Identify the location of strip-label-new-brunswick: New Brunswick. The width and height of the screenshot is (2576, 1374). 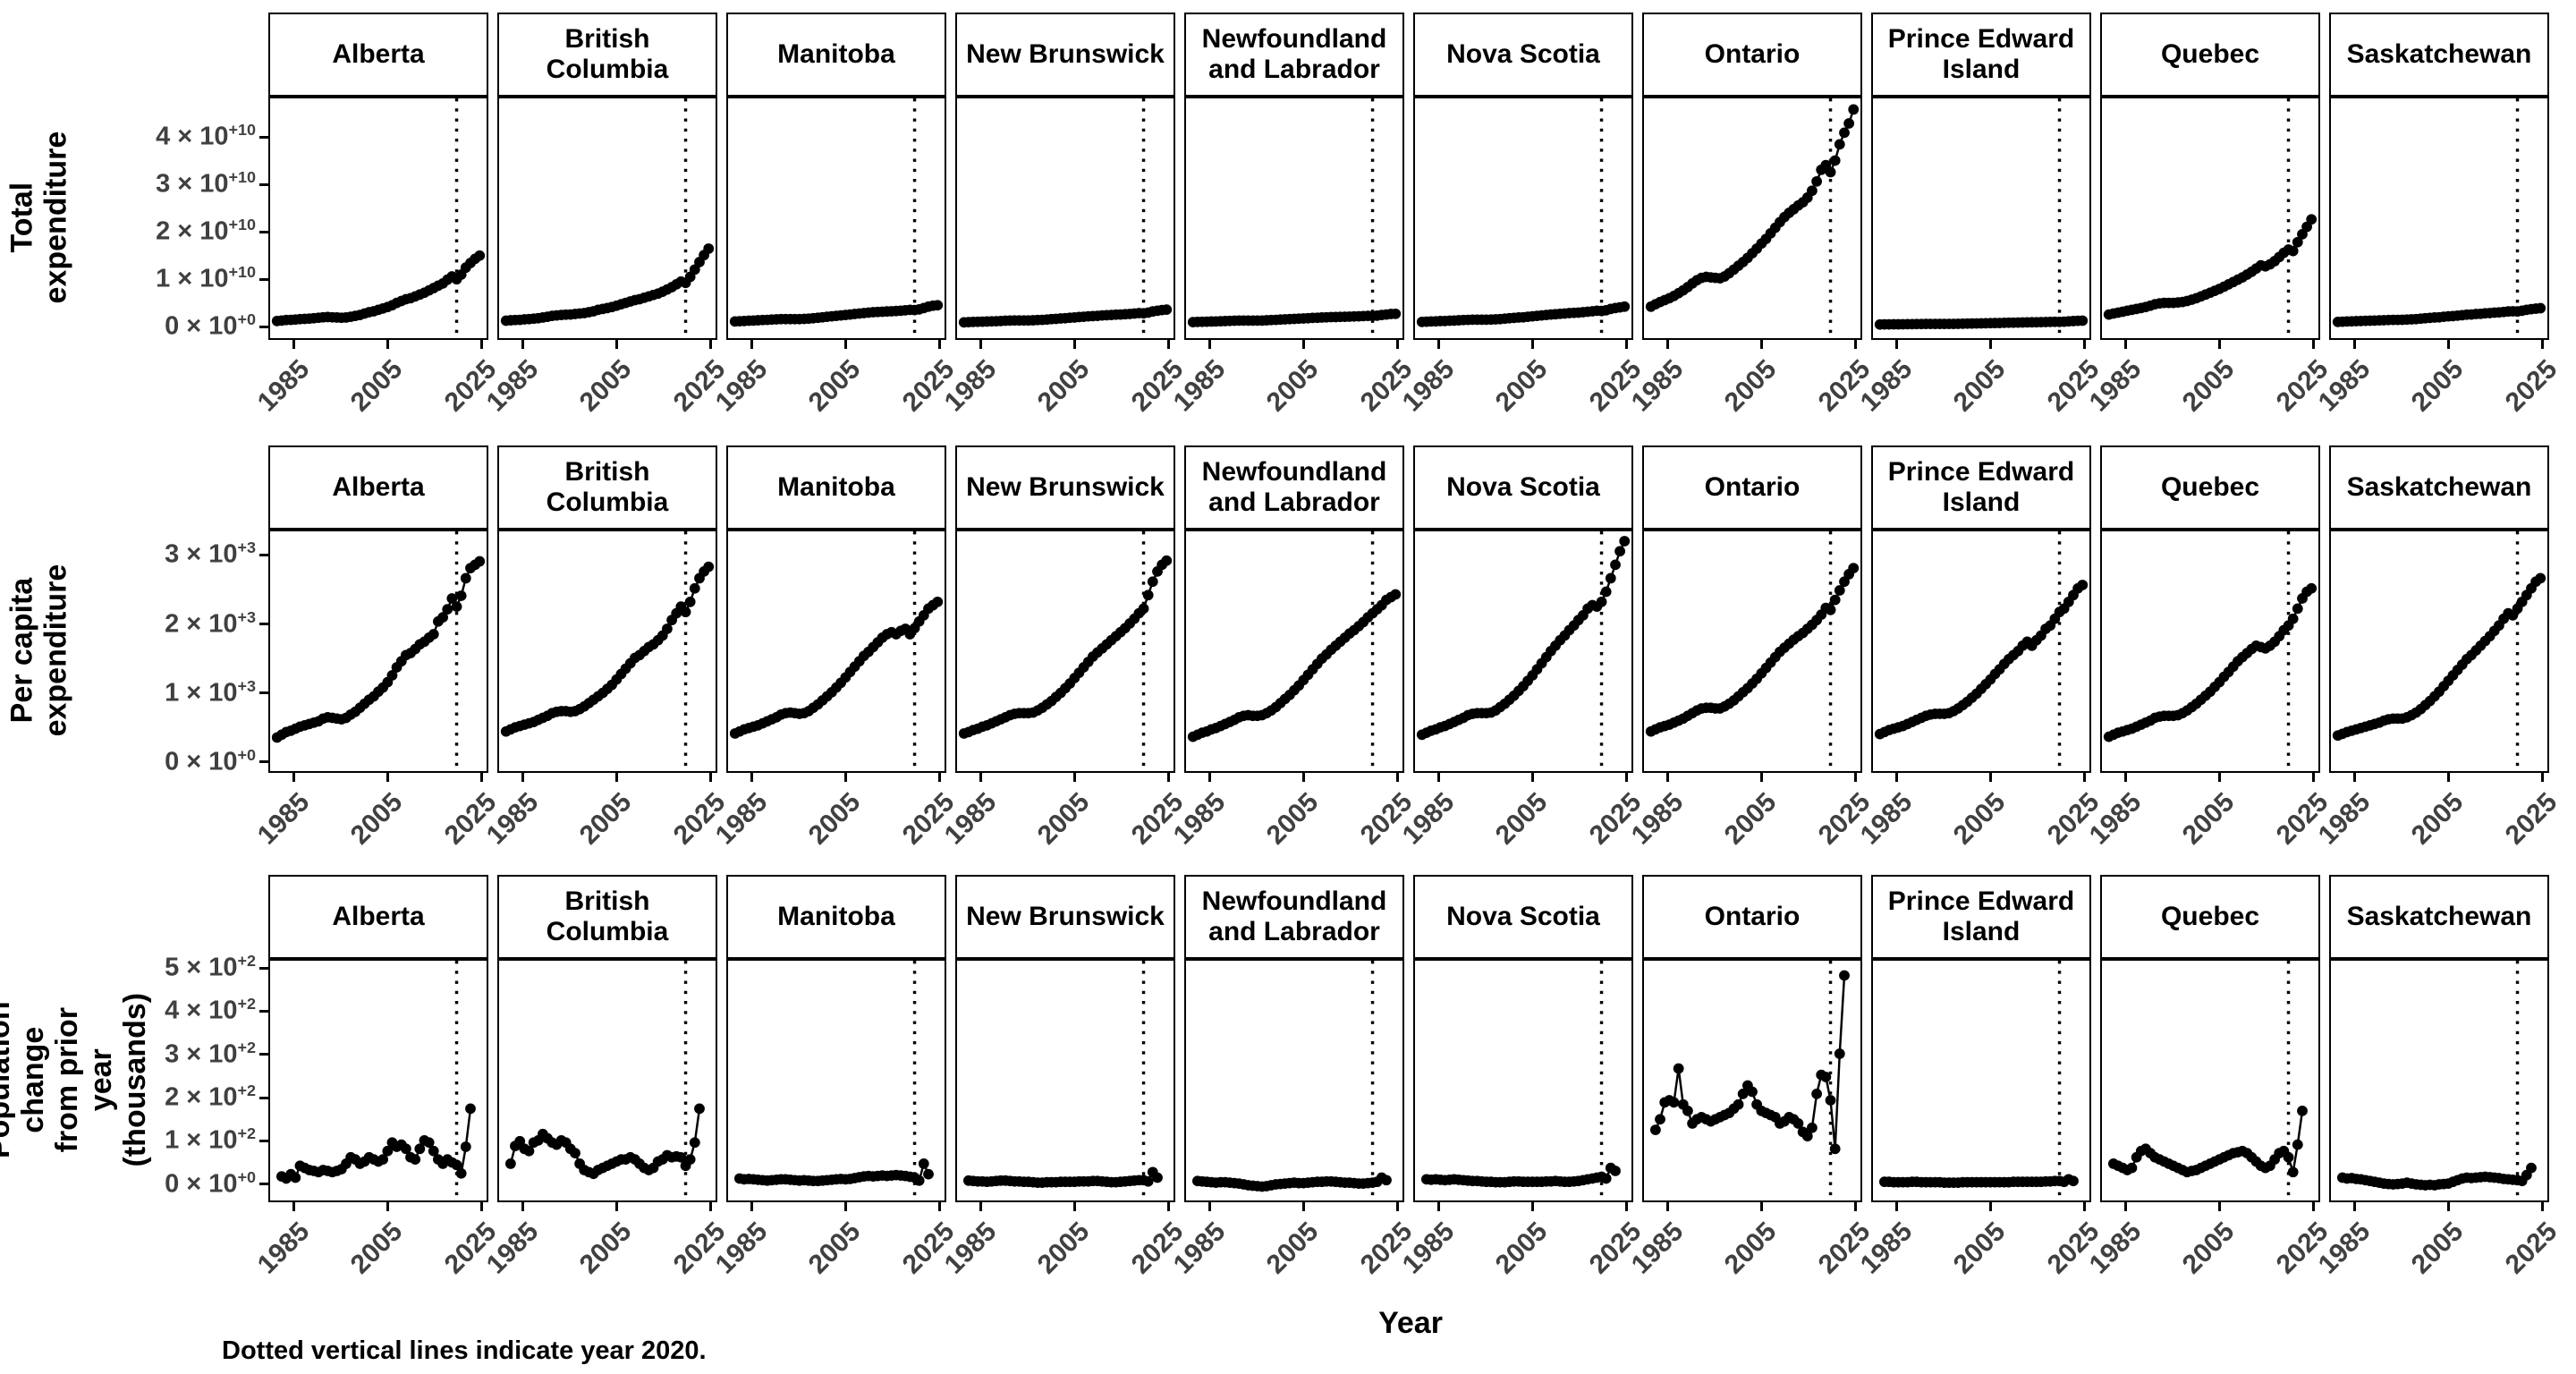
(1065, 54).